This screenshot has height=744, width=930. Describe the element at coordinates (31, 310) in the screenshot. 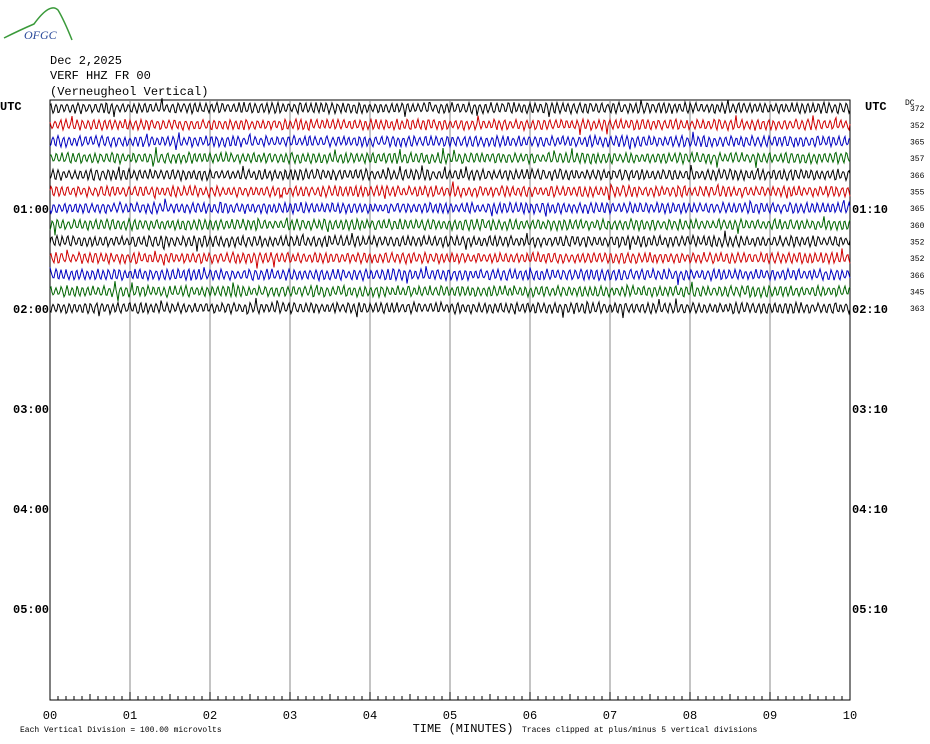

I see `left-time-label: 02:00` at that location.